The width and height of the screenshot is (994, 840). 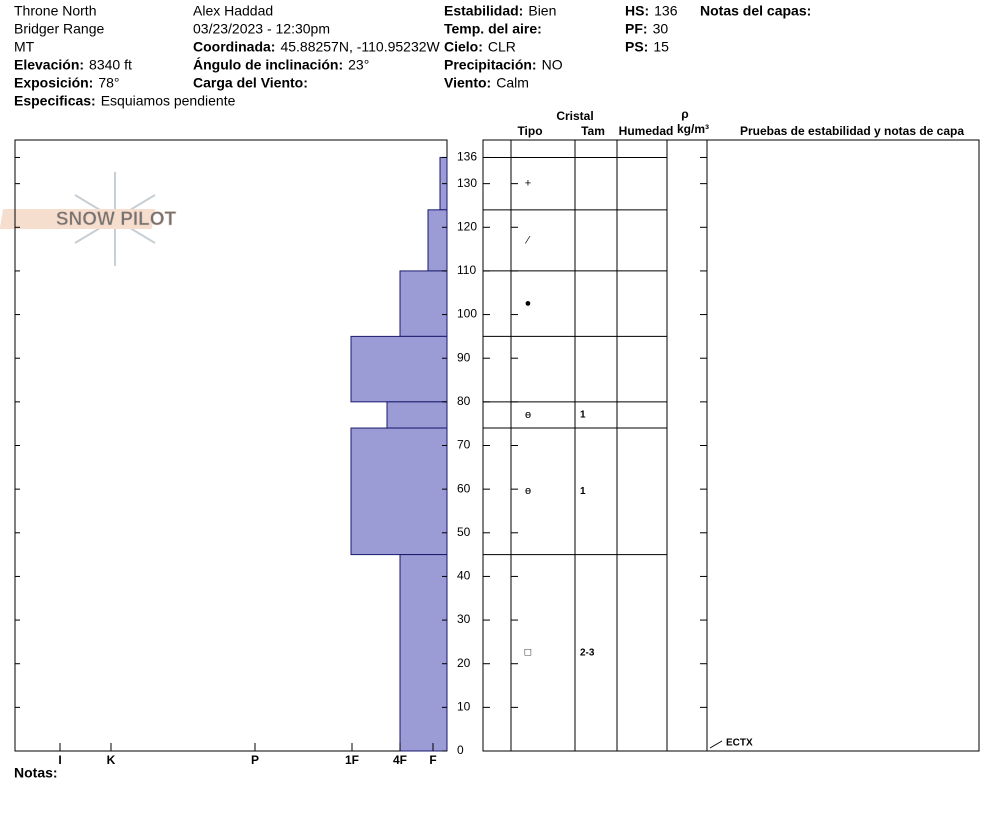 What do you see at coordinates (852, 131) in the screenshot?
I see `column-header: Pruebas de estabilidad y notas de capa` at bounding box center [852, 131].